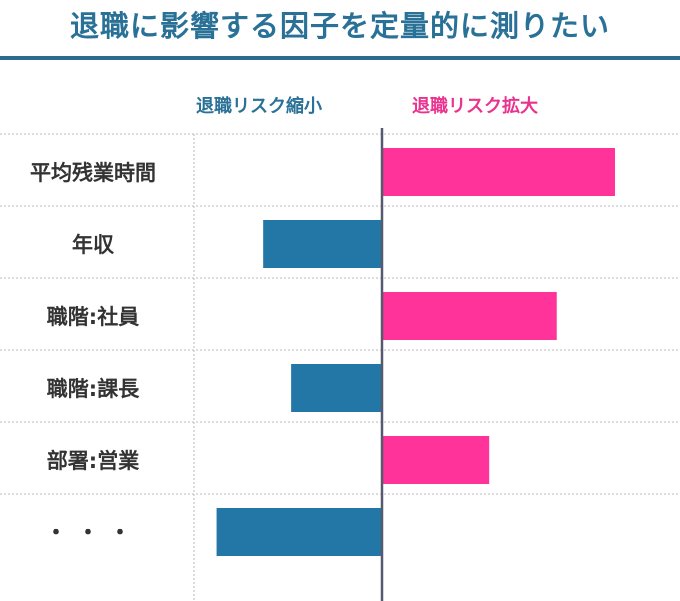 The image size is (680, 601). Describe the element at coordinates (339, 26) in the screenshot. I see `chart-title: 退職に影響する因子を定量的に測りたい` at that location.